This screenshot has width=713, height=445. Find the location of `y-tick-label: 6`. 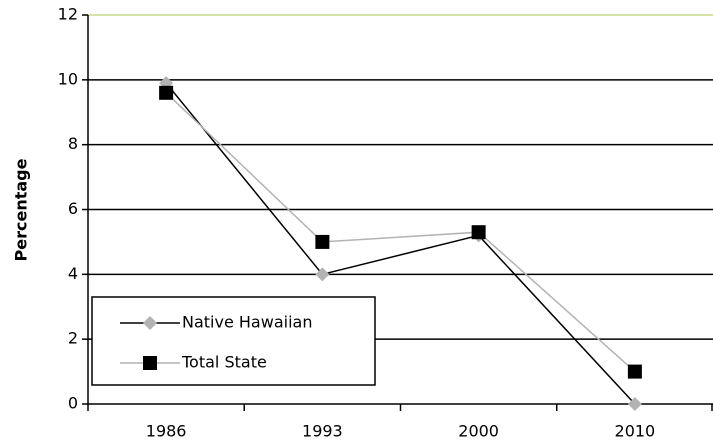

y-tick-label: 6 is located at coordinates (73, 208).